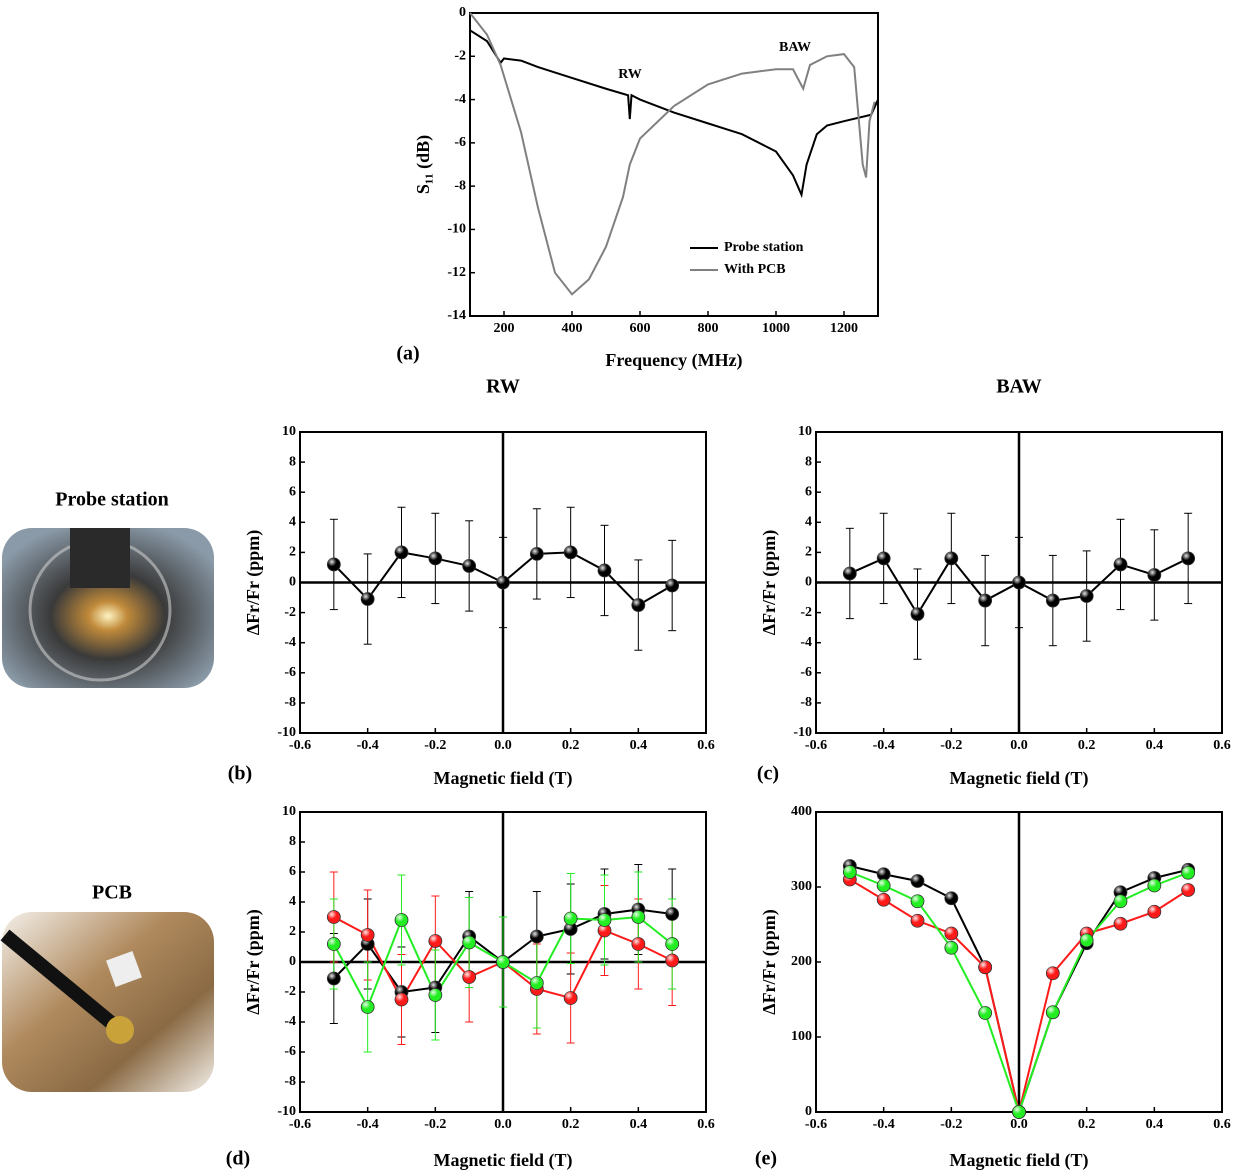  What do you see at coordinates (107, 1002) in the screenshot?
I see `pcb-photo` at bounding box center [107, 1002].